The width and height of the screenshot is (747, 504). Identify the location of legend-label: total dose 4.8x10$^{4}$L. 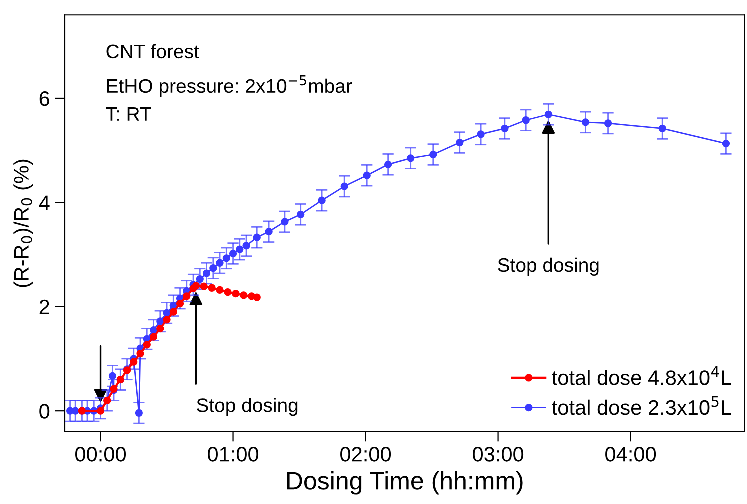
(642, 376).